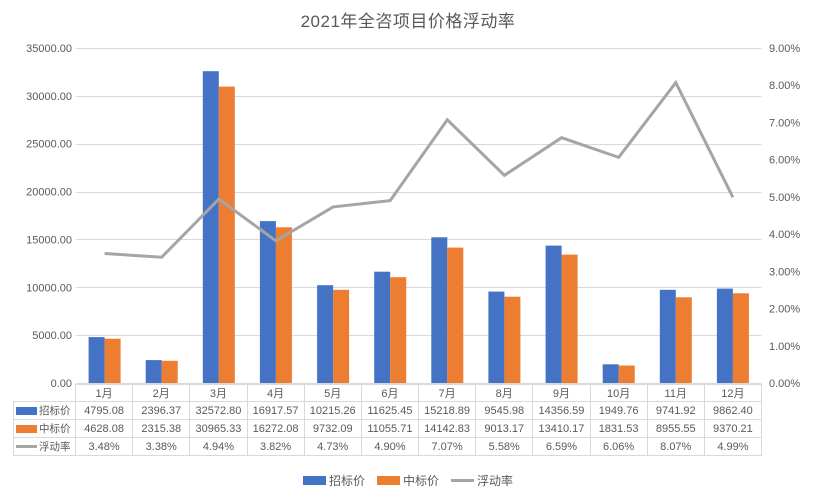 The width and height of the screenshot is (816, 496). I want to click on table-value-cell: 4.73%, so click(333, 447).